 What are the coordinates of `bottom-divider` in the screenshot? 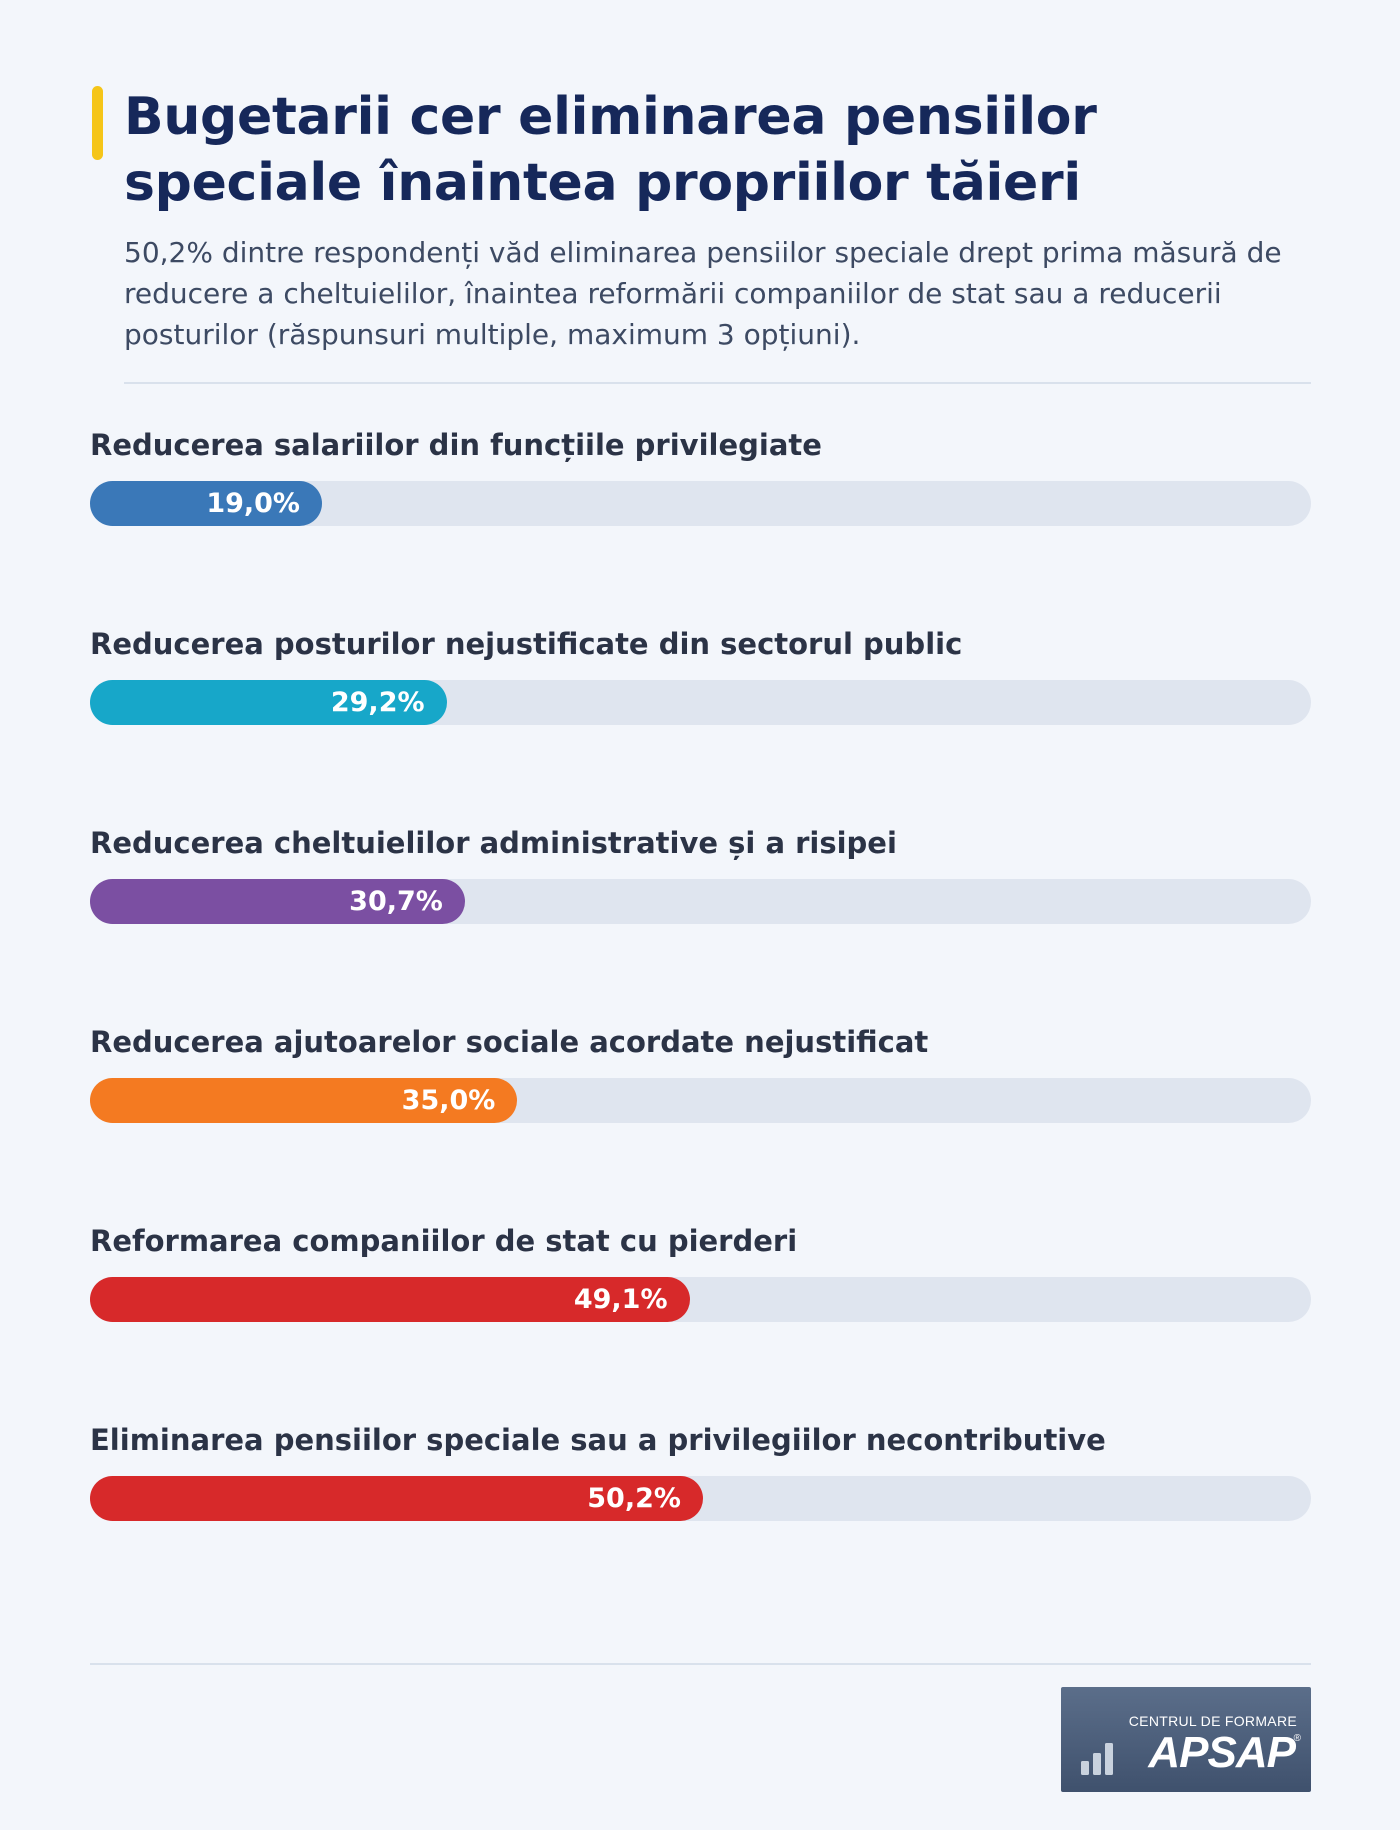 It's located at (700, 1664).